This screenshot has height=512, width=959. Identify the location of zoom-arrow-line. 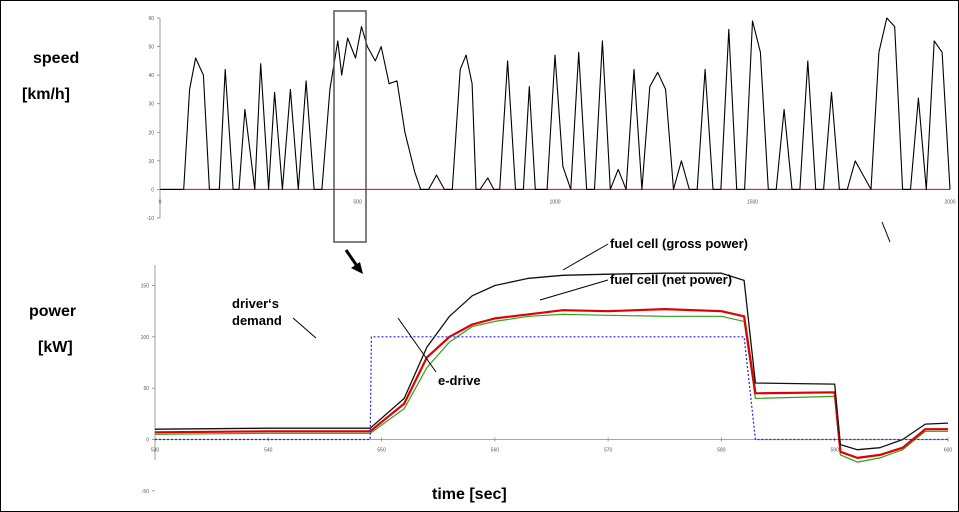
(351, 258).